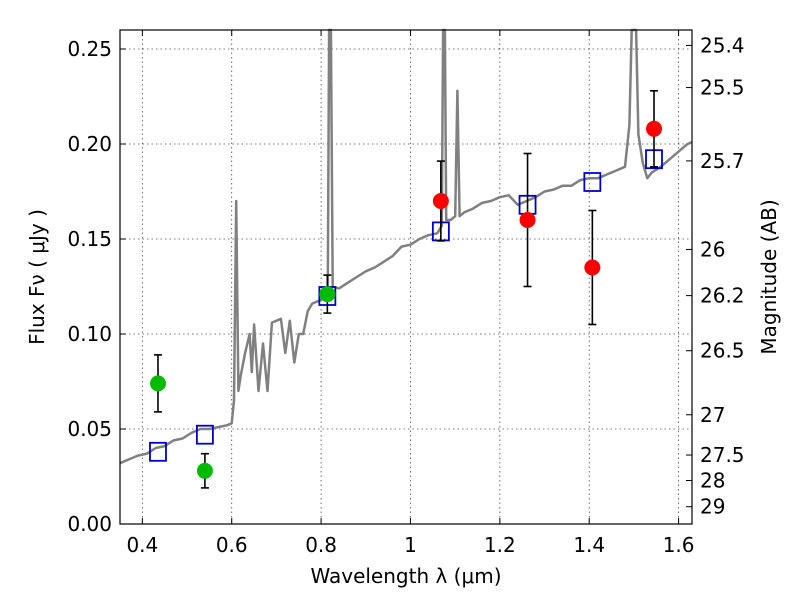 The height and width of the screenshot is (600, 800). I want to click on y2-tick-label: 26.2, so click(722, 296).